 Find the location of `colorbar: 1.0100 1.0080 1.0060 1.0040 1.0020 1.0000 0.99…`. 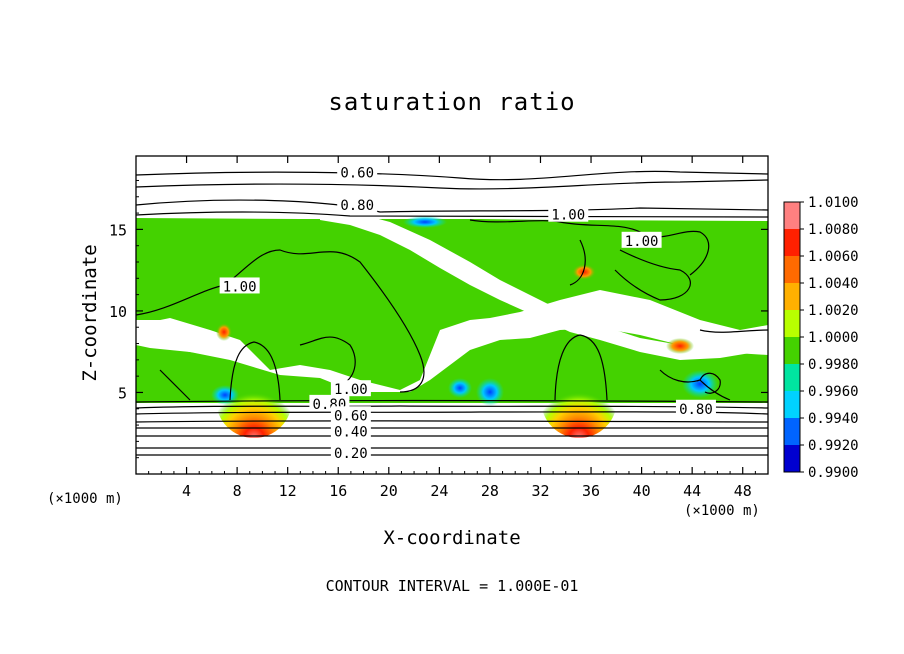

colorbar: 1.0100 1.0080 1.0060 1.0040 1.0020 1.0000 0.99… is located at coordinates (821, 338).